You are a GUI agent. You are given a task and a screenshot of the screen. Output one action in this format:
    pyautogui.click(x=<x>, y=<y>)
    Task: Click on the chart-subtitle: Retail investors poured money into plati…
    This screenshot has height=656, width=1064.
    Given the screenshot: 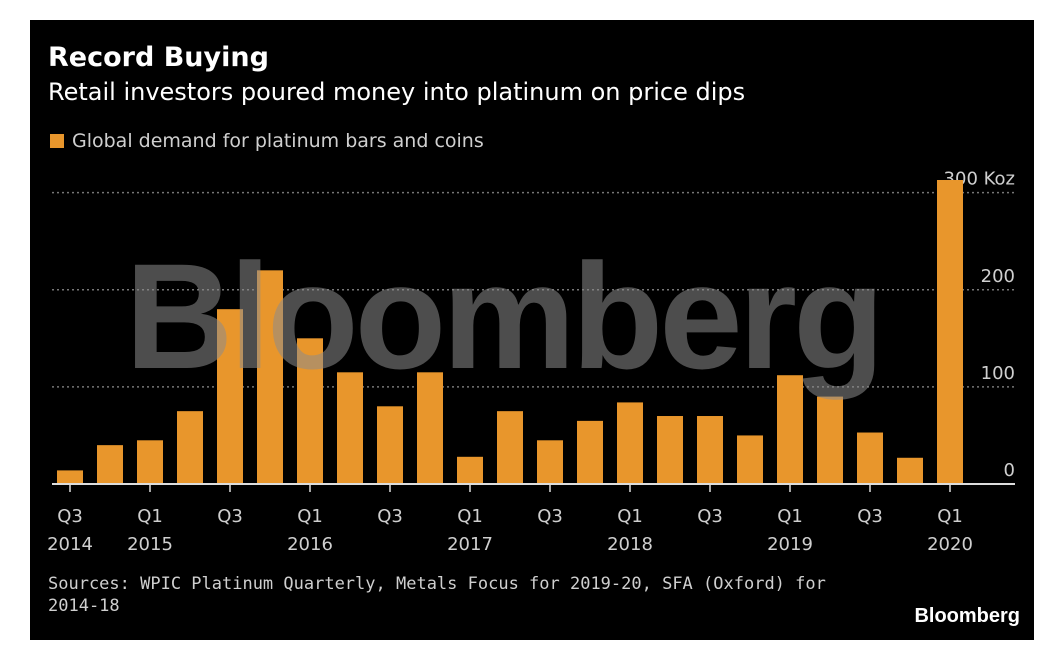 What is the action you would take?
    pyautogui.click(x=397, y=92)
    